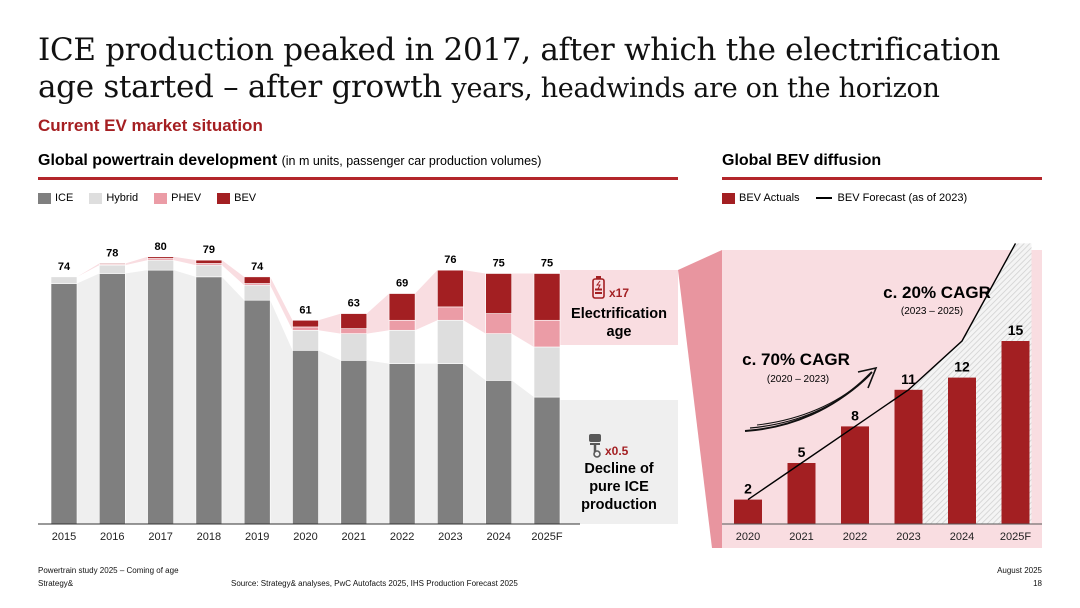  I want to click on legend-label-phev: PHEV, so click(186, 198).